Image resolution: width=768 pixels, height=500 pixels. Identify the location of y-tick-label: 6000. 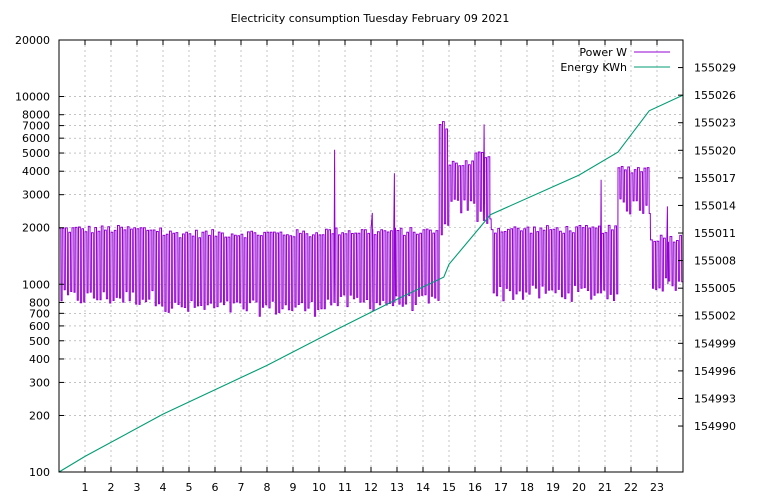
(36, 138).